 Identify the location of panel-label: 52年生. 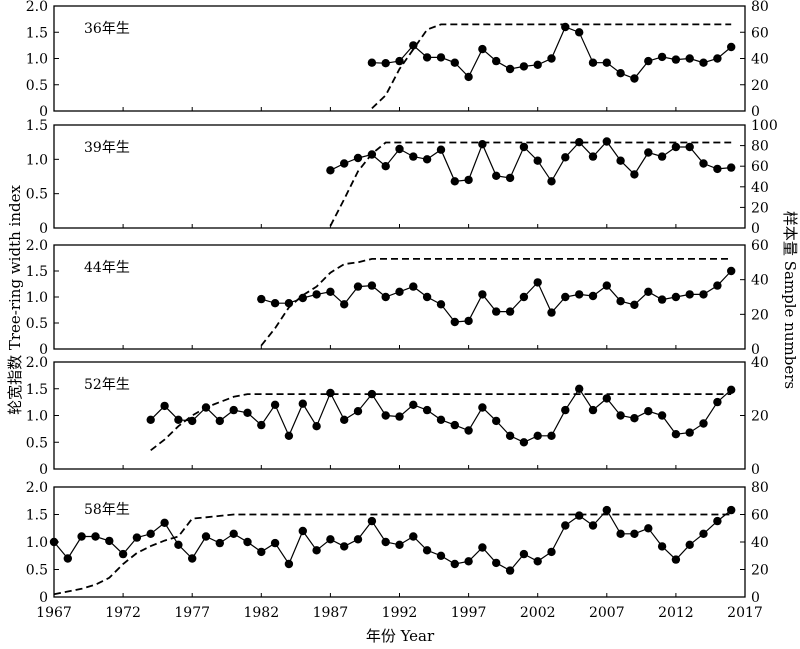
(107, 385).